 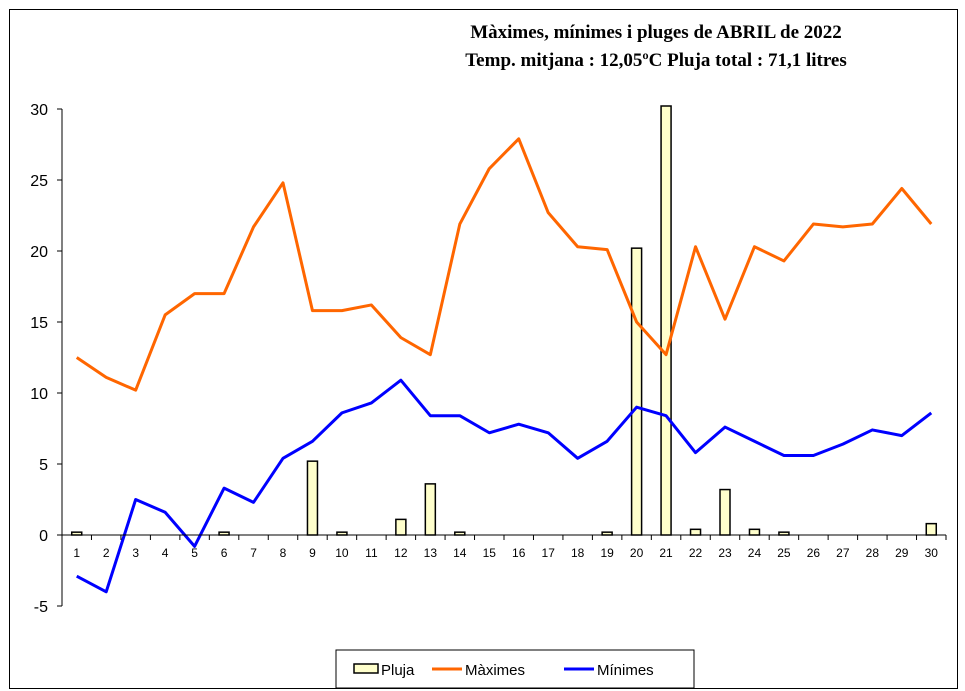 What do you see at coordinates (39, 394) in the screenshot?
I see `y-tick-label: 10` at bounding box center [39, 394].